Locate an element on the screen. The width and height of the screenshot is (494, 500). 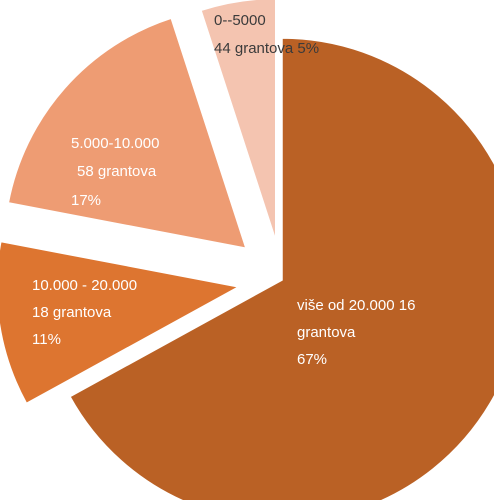
label-slice-3-grantova: grantova is located at coordinates (326, 332).